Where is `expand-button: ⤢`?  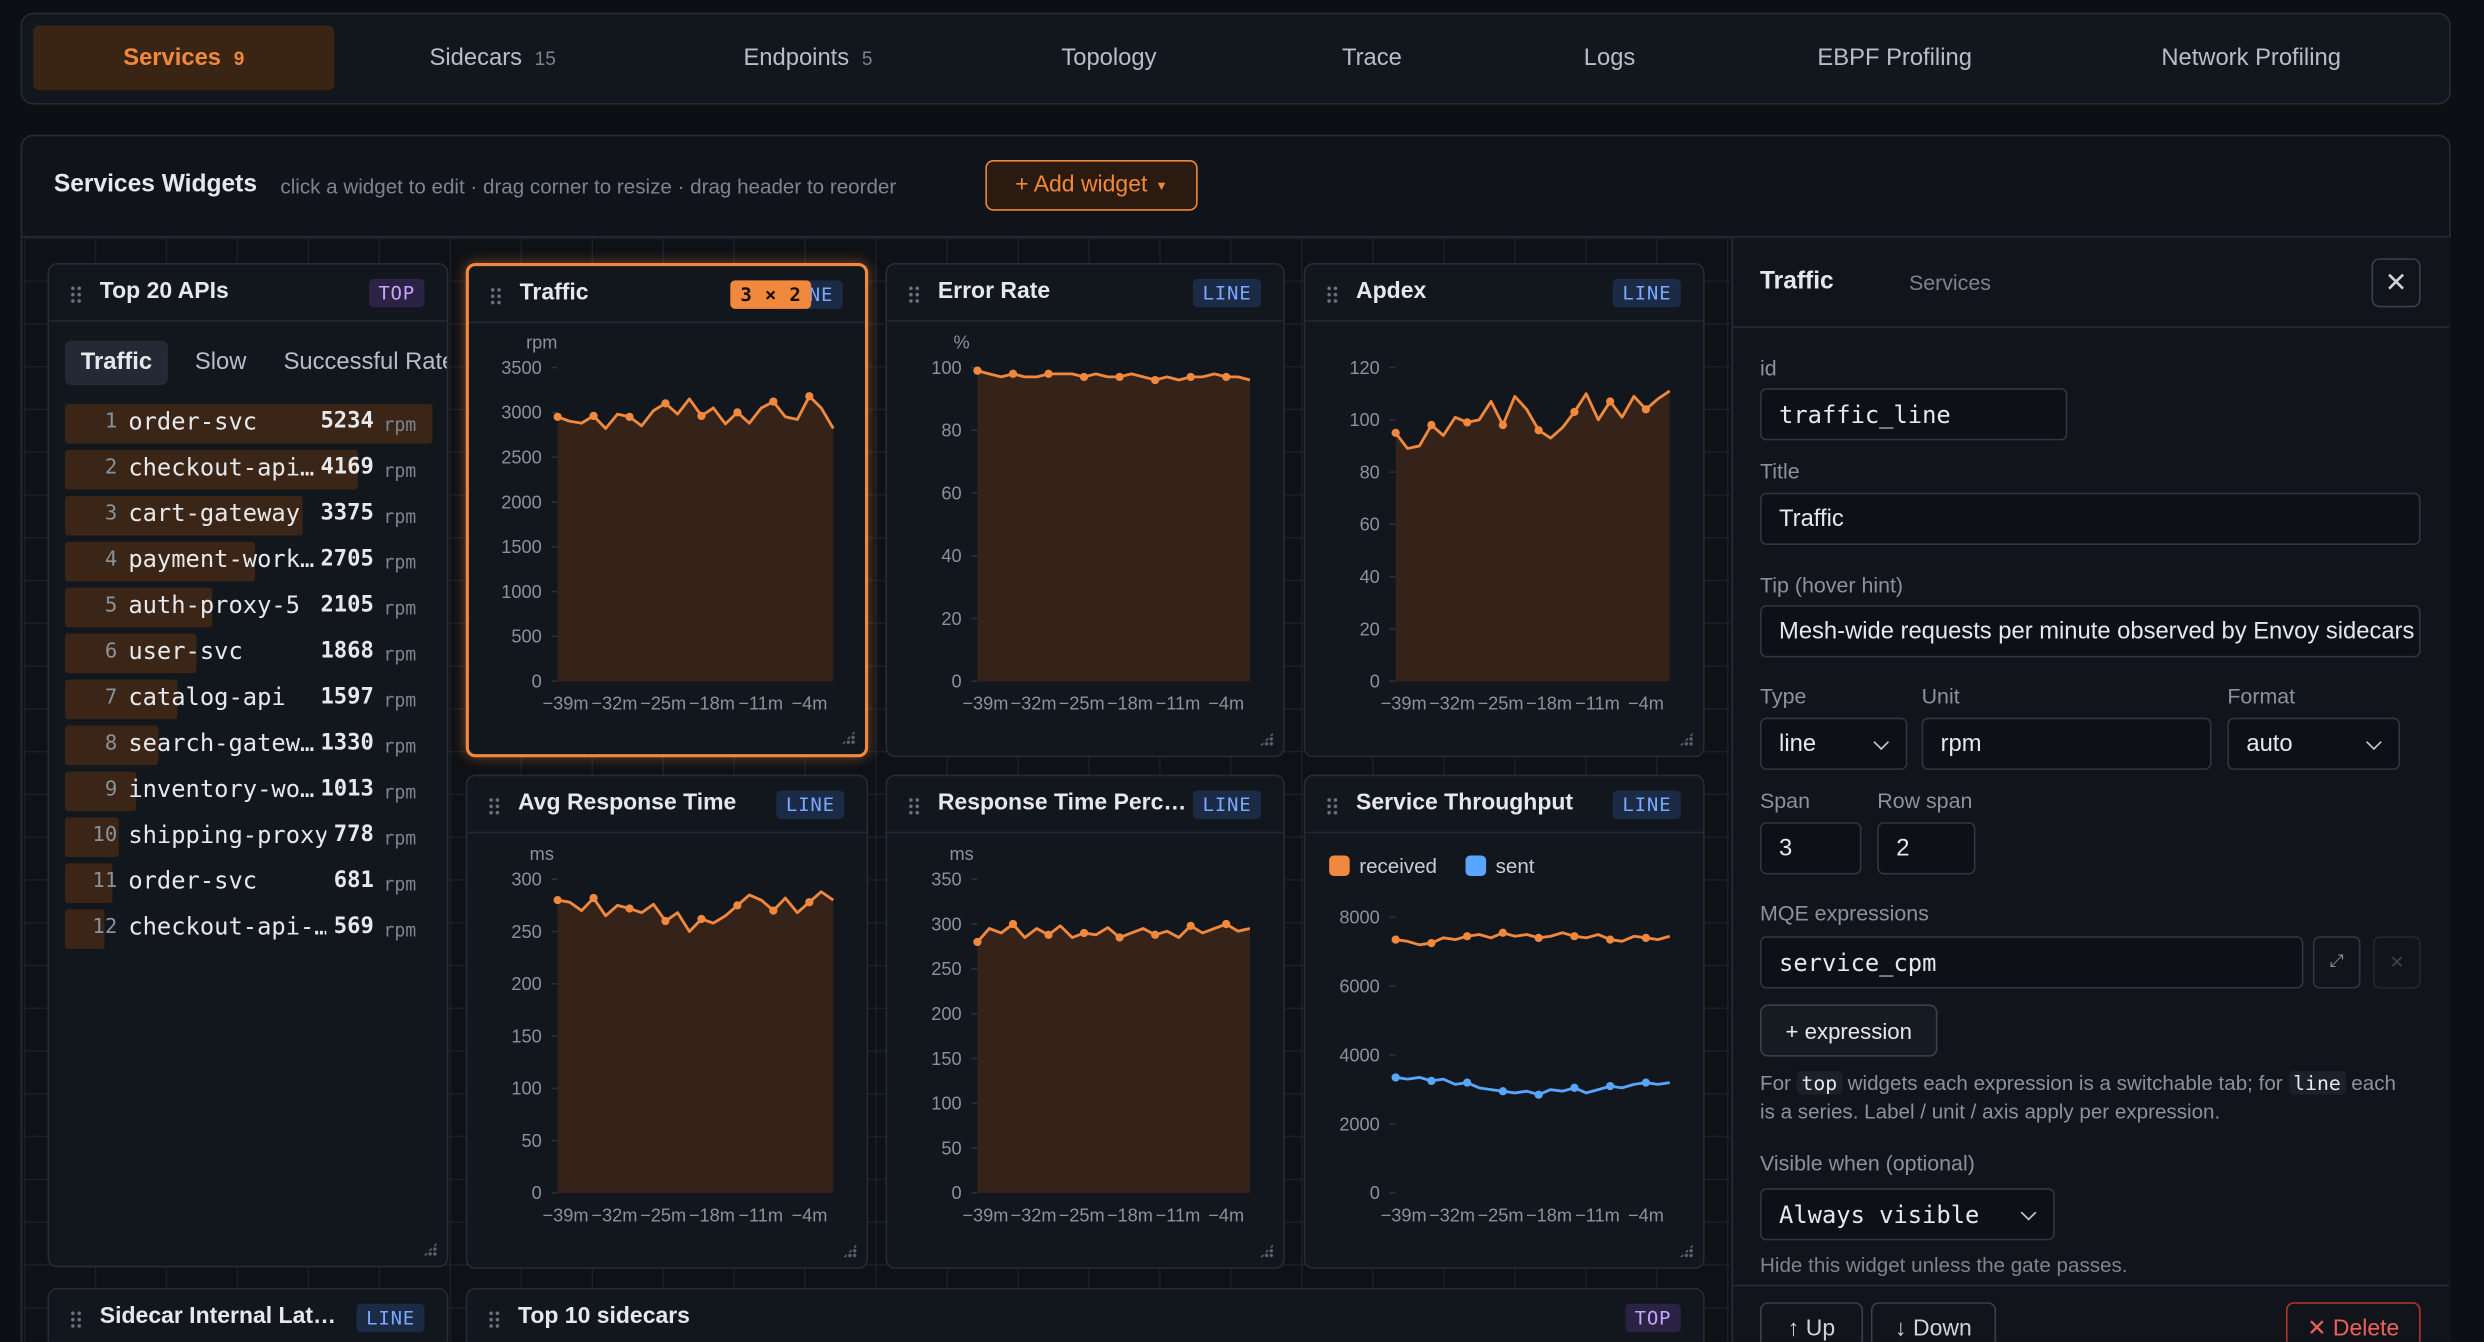
expand-button: ⤢ is located at coordinates (2336, 962).